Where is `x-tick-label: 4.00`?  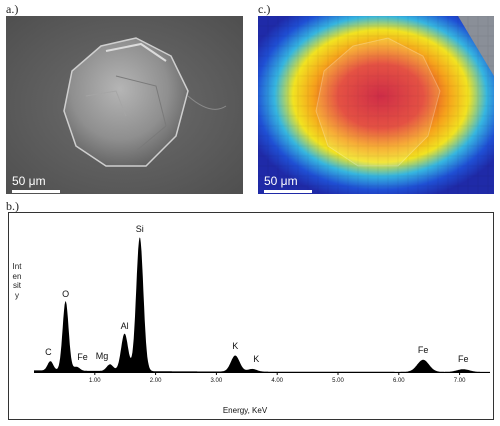
x-tick-label: 4.00 is located at coordinates (277, 381).